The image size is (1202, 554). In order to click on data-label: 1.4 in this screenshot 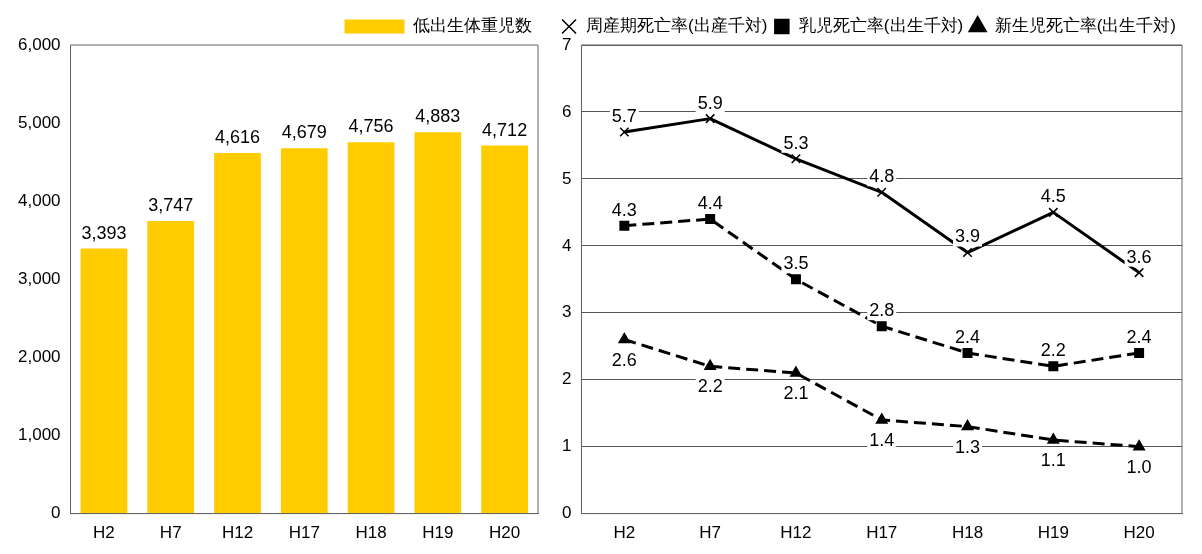, I will do `click(882, 439)`.